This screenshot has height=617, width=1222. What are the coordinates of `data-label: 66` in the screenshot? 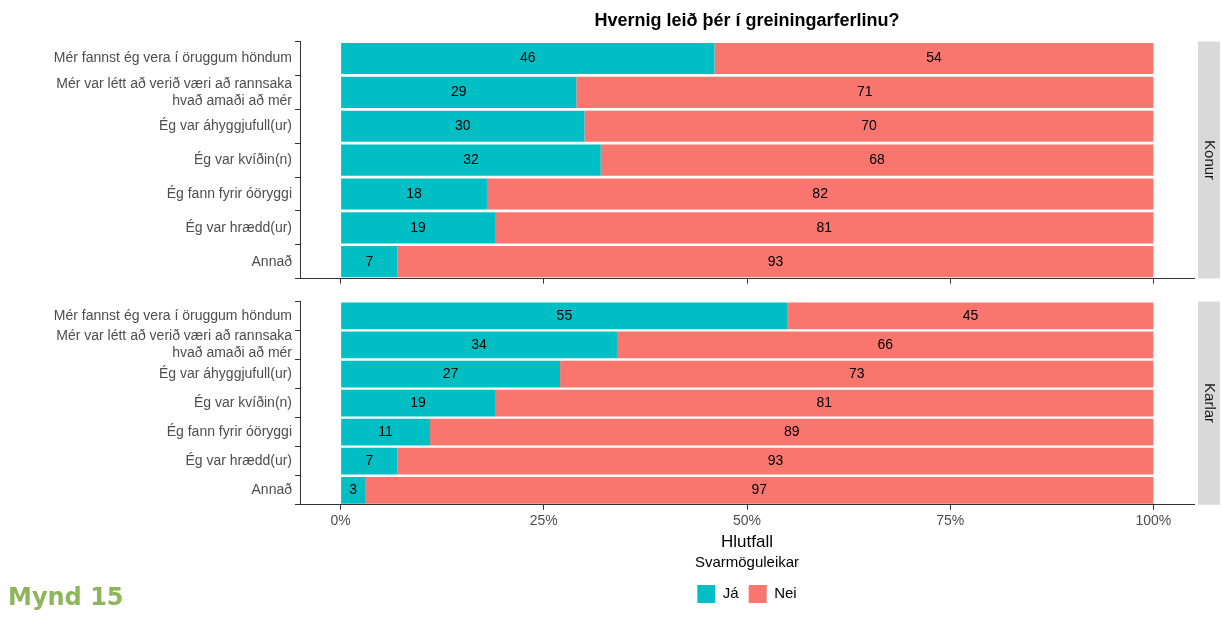 It's located at (885, 343).